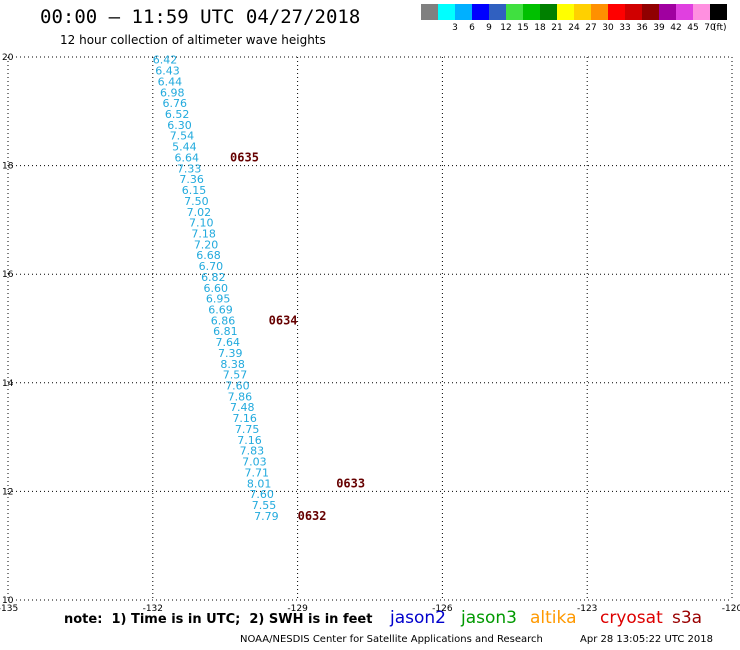 The height and width of the screenshot is (650, 740). Describe the element at coordinates (297, 609) in the screenshot. I see `x-tick-label: -129` at that location.